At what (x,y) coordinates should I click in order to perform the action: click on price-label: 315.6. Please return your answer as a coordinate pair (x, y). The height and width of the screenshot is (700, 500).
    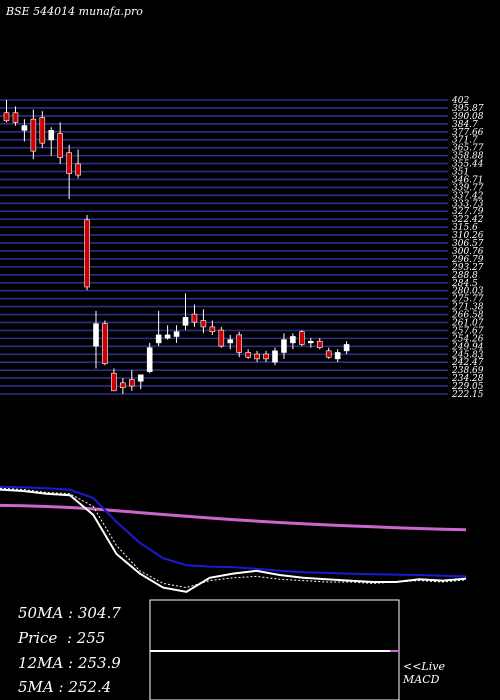
    Looking at the image, I should click on (465, 228).